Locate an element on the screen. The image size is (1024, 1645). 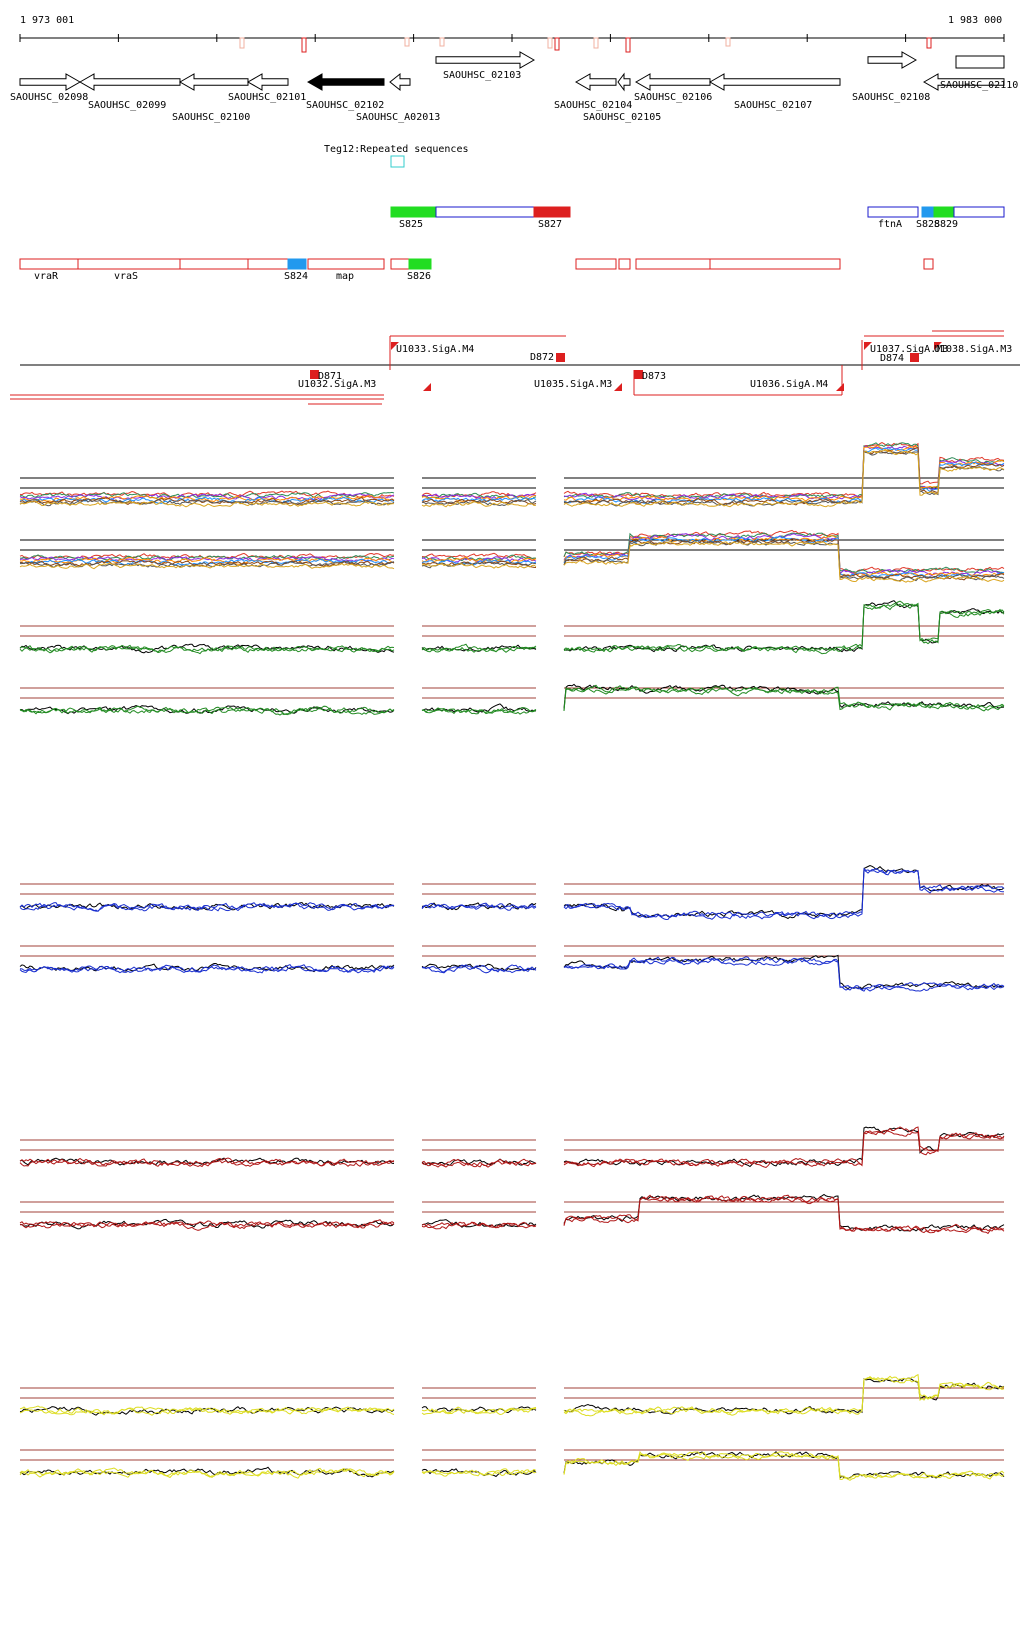
segment-s827 is located at coordinates (552, 212).